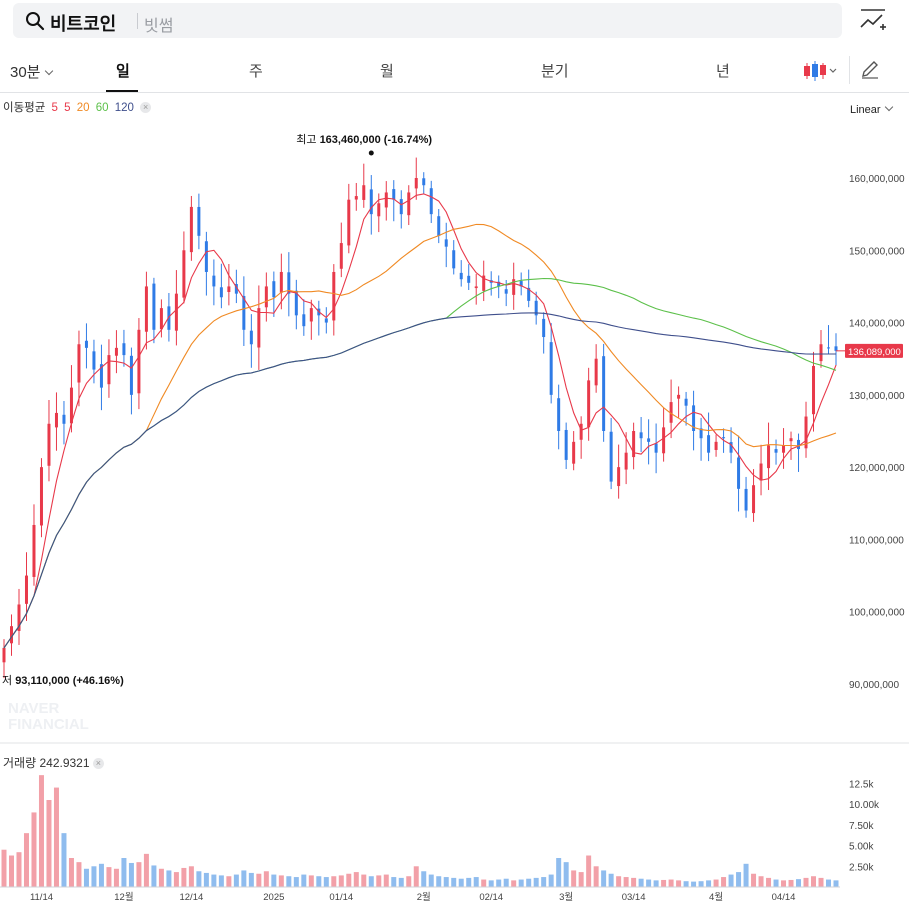 This screenshot has height=905, width=909. I want to click on volume-legend-label: 거래량, so click(20, 763).